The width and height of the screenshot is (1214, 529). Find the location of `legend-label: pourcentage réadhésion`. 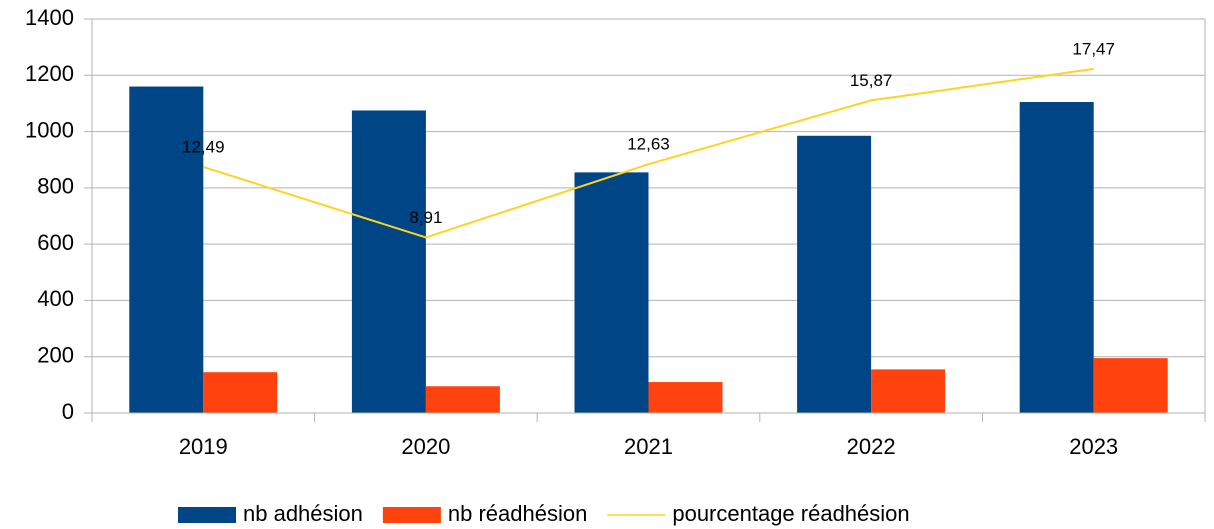

legend-label: pourcentage réadhésion is located at coordinates (790, 513).